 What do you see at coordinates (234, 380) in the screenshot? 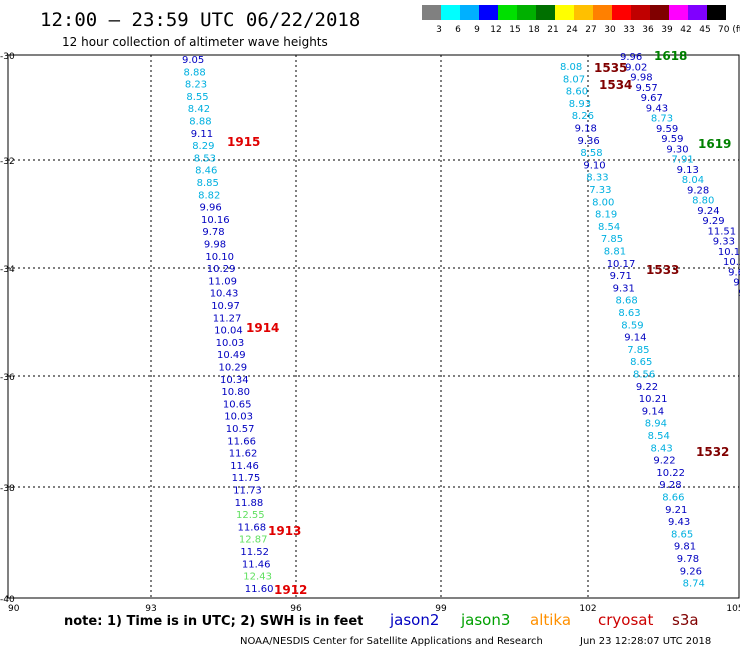
I see `wave-height-value: 10.34` at bounding box center [234, 380].